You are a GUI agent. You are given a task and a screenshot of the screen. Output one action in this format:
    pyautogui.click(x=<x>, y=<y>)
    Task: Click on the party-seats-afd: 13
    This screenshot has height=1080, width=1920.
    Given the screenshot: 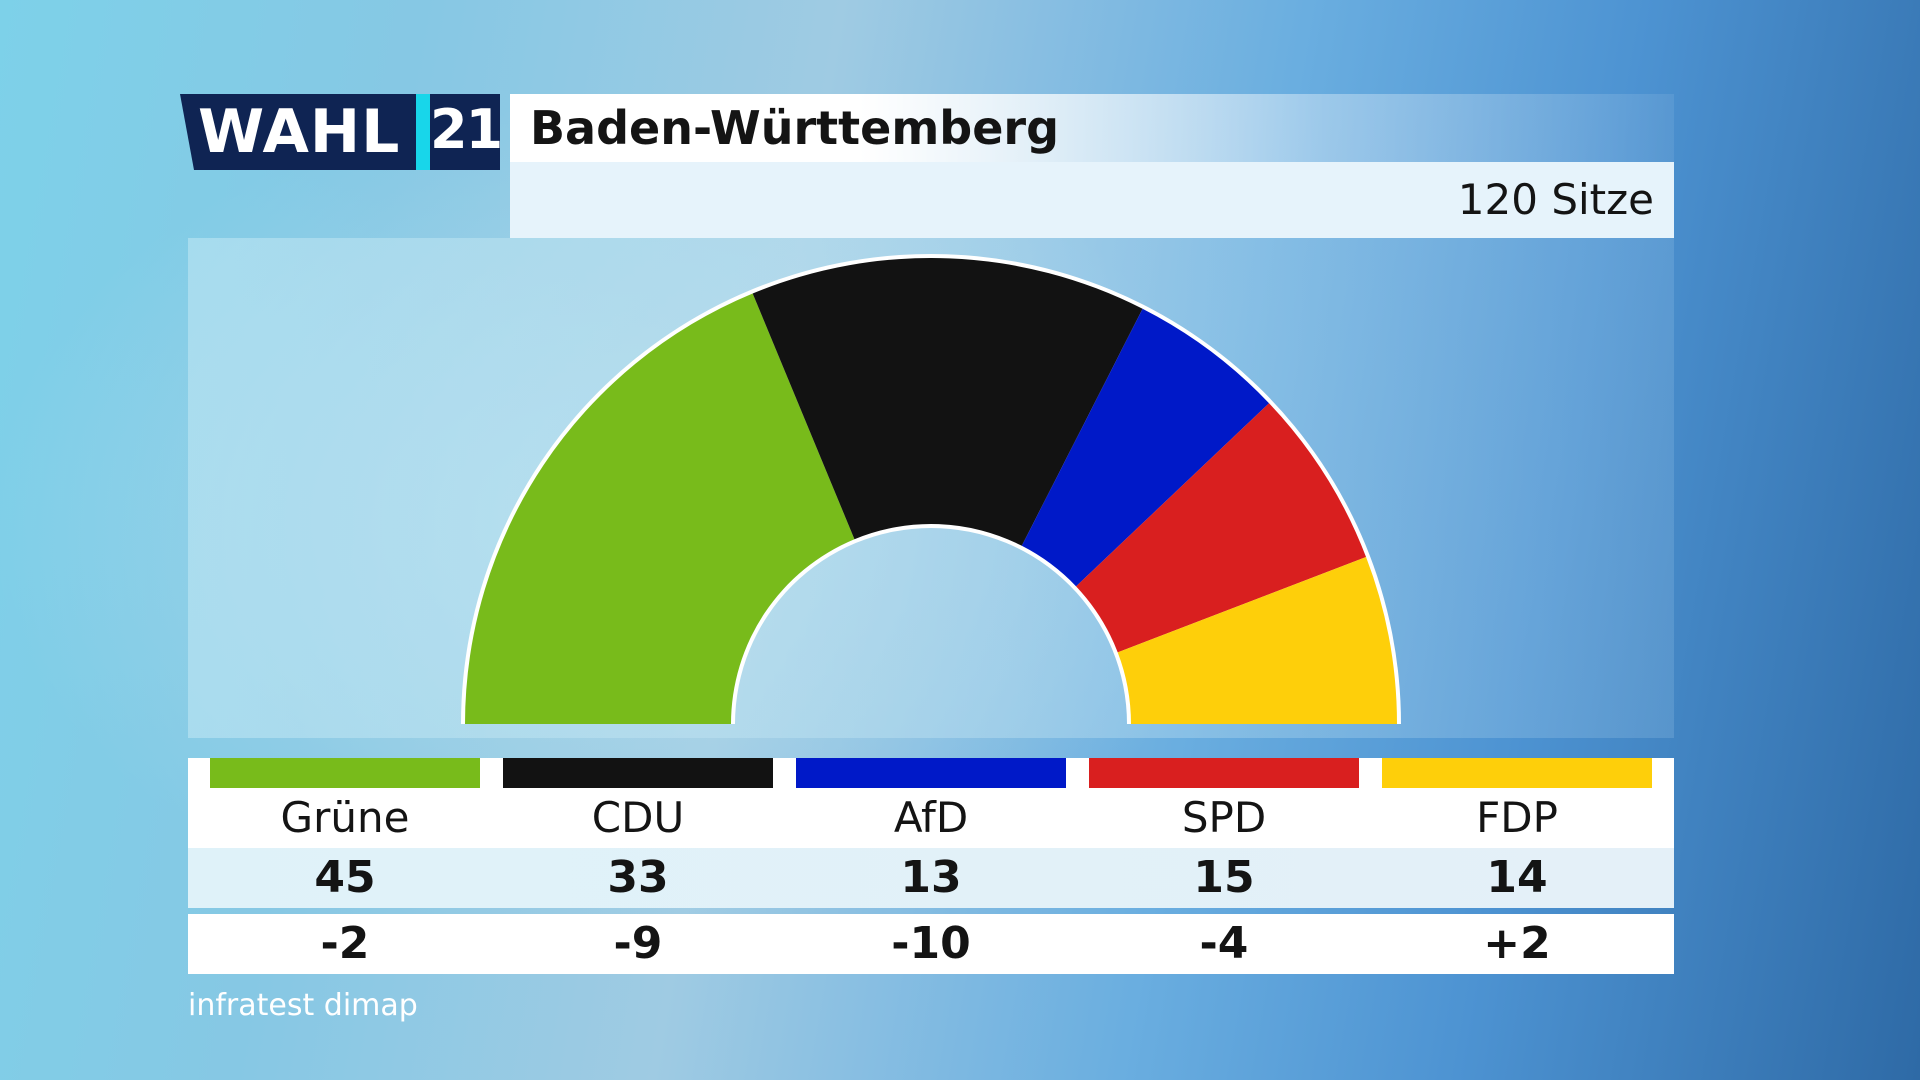 What is the action you would take?
    pyautogui.click(x=931, y=877)
    